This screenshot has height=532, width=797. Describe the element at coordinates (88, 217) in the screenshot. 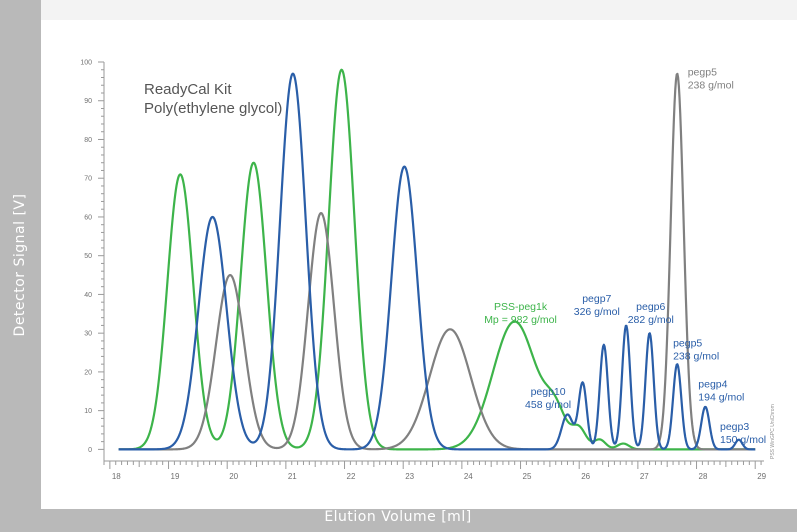

I see `y-tick-label: 60` at that location.